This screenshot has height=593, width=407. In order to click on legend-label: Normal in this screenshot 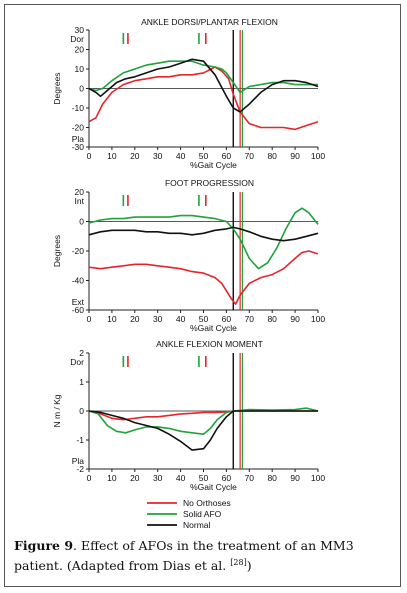, I will do `click(197, 525)`.